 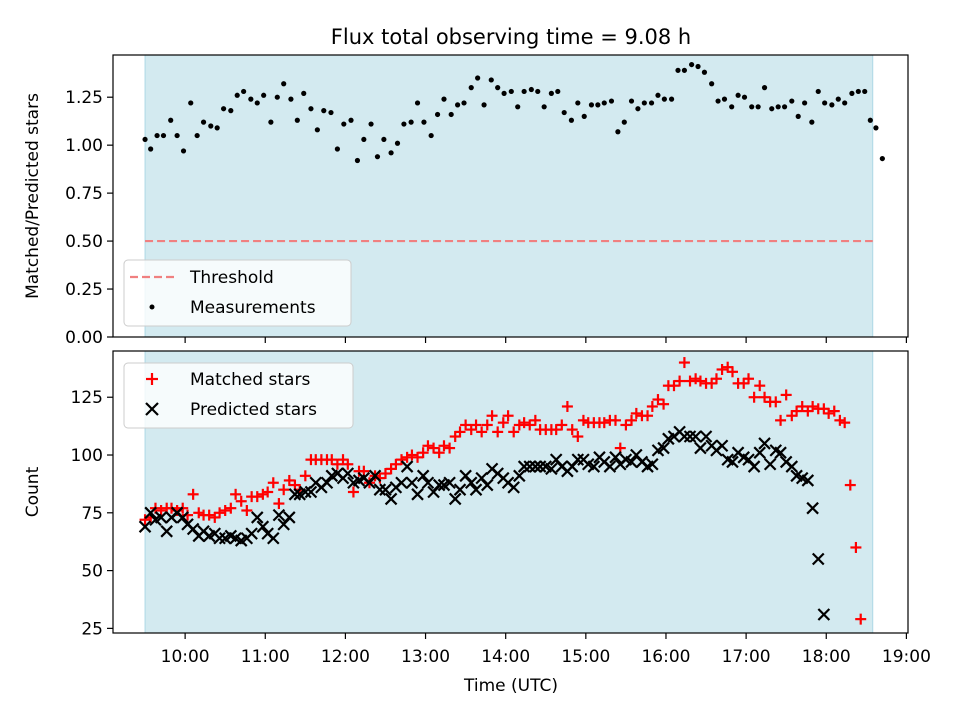 I want to click on measurement-points, so click(x=513, y=112).